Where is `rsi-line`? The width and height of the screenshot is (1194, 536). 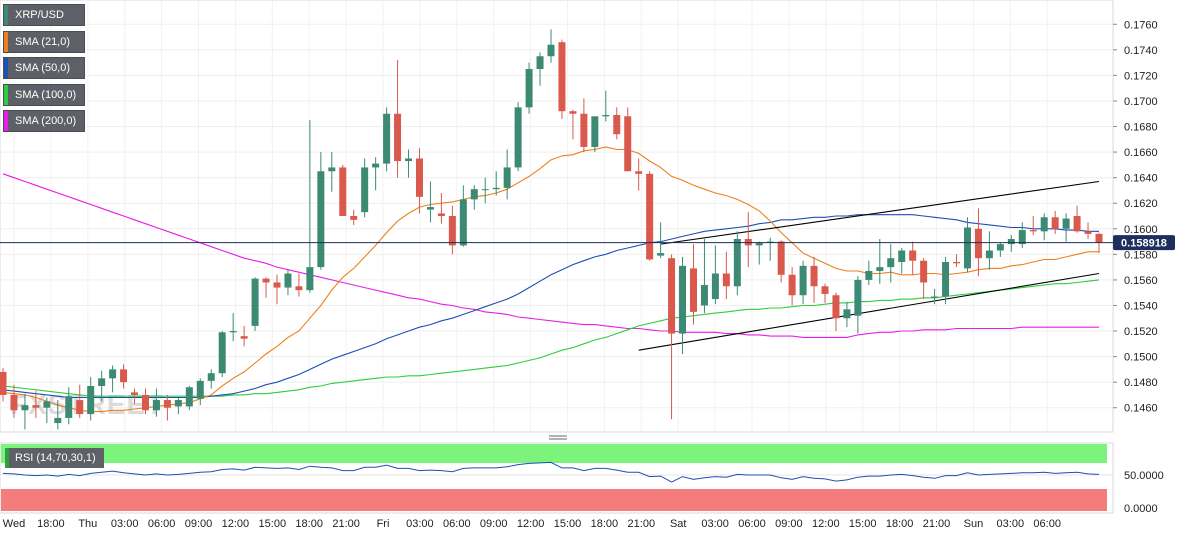 rsi-line is located at coordinates (551, 472).